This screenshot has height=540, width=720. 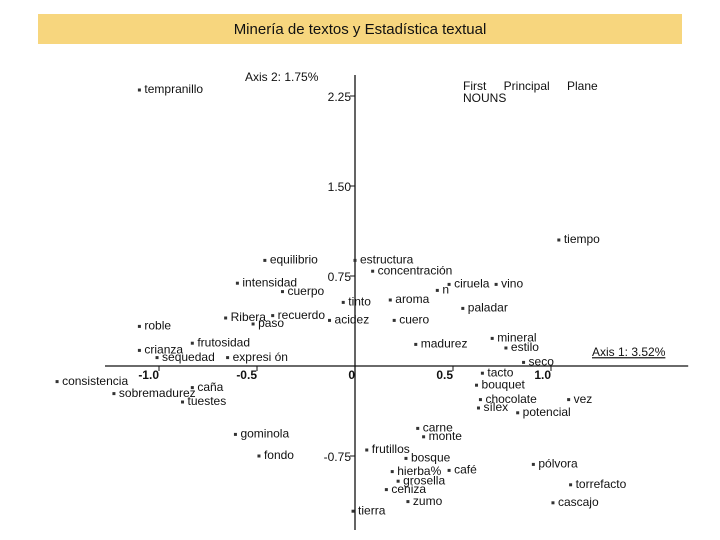 I want to click on point-label: paso, so click(x=271, y=323).